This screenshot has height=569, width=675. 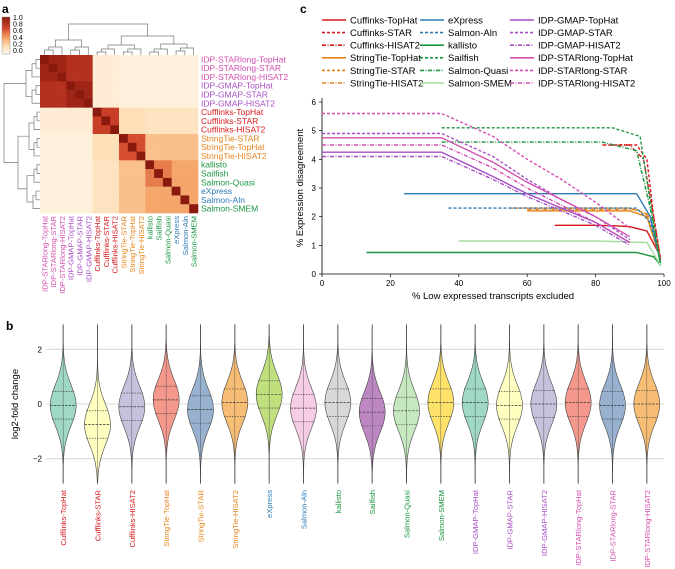 What do you see at coordinates (462, 46) in the screenshot?
I see `c-legend-label: kallisto` at bounding box center [462, 46].